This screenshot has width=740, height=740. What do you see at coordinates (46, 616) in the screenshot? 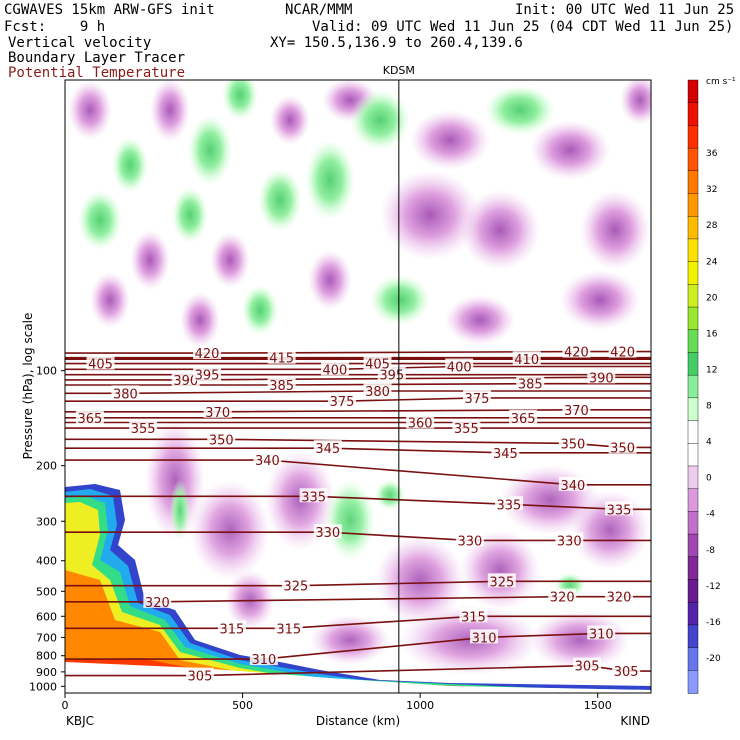
I see `y-tick-label: 600` at bounding box center [46, 616].